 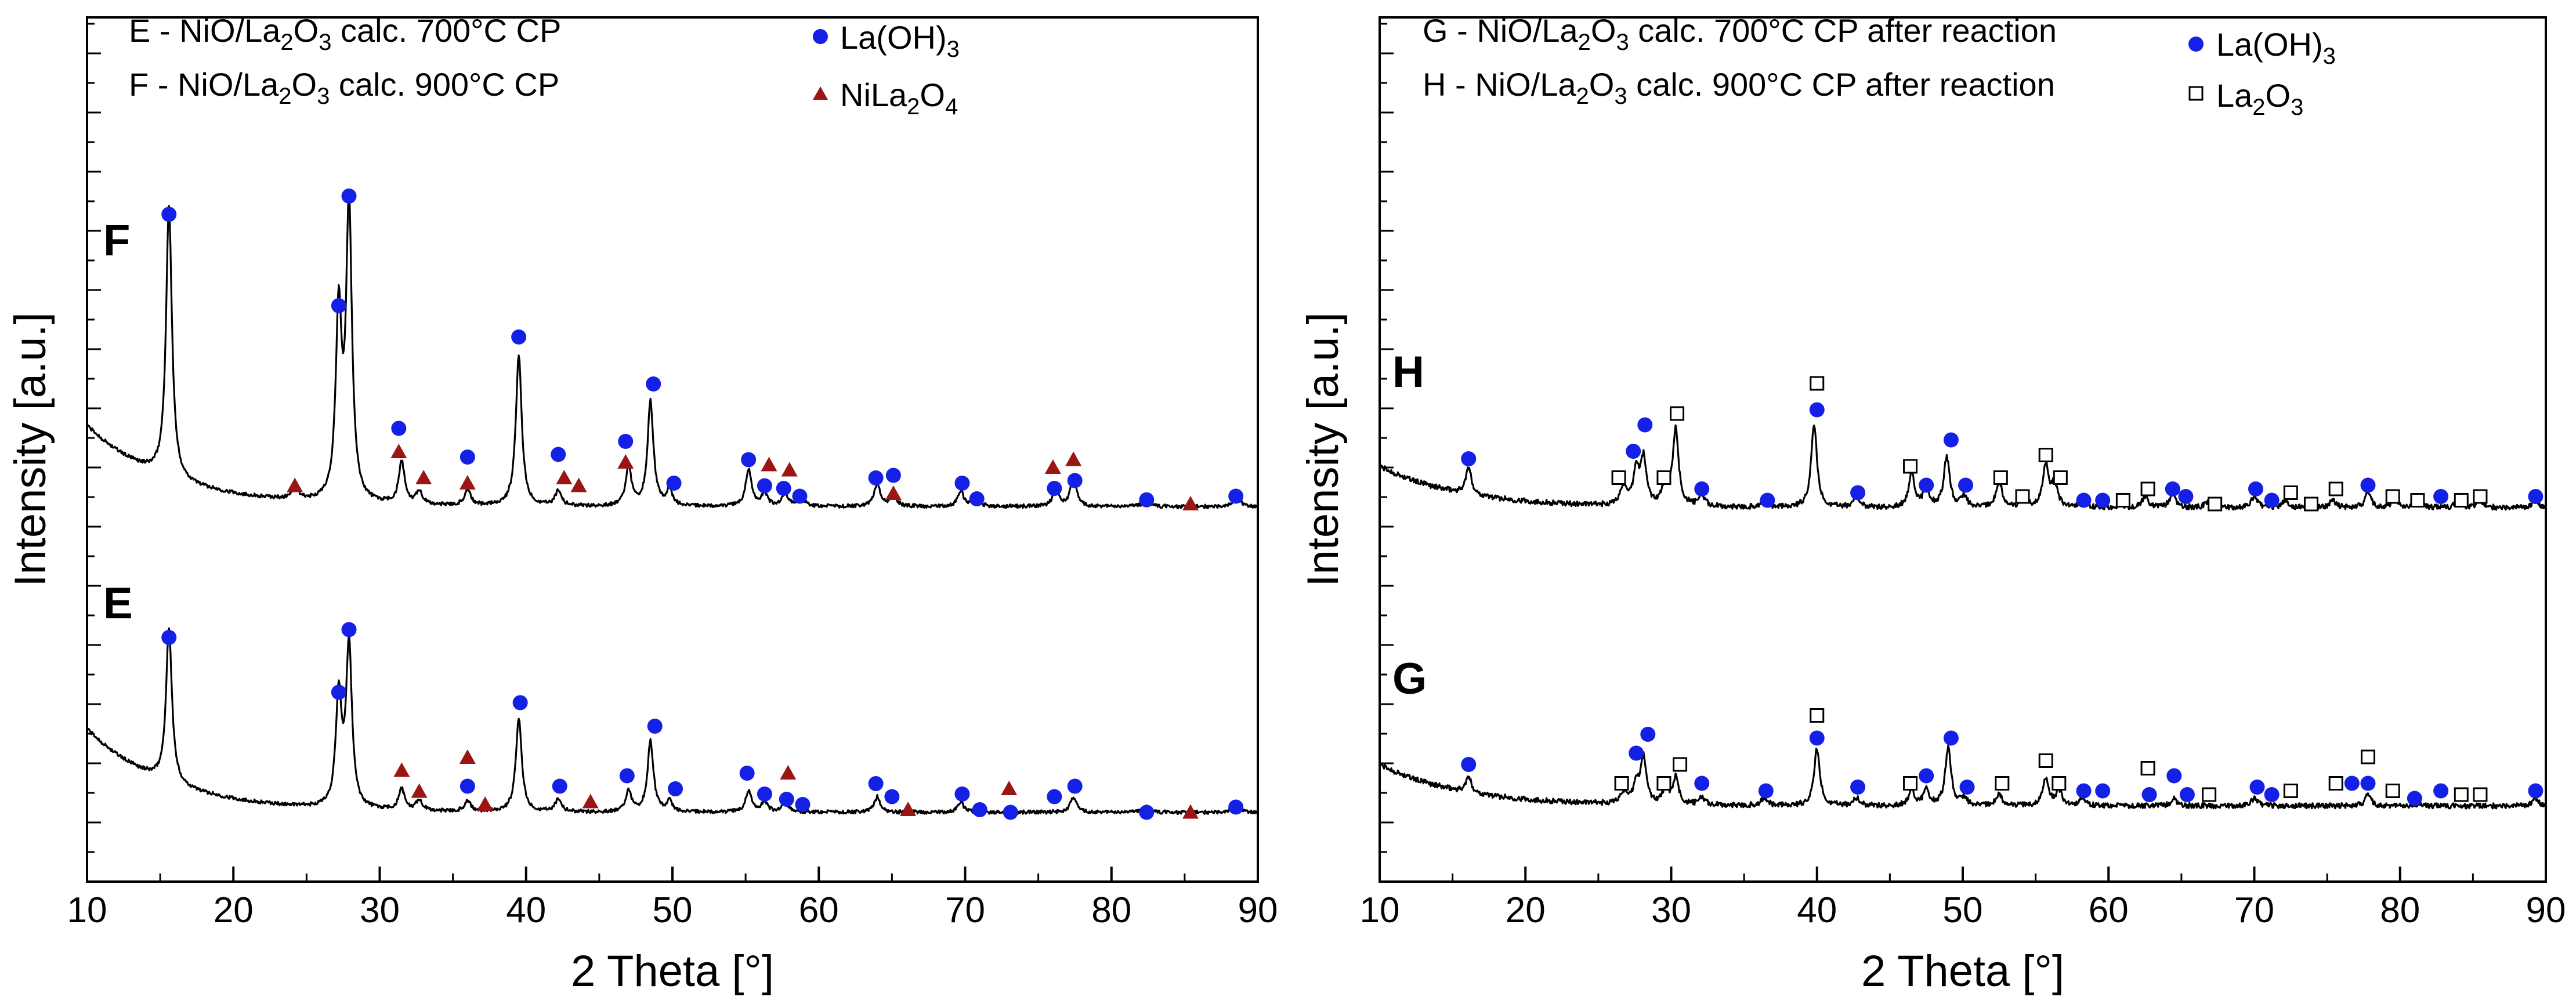 What do you see at coordinates (672, 349) in the screenshot?
I see `left-trace-f` at bounding box center [672, 349].